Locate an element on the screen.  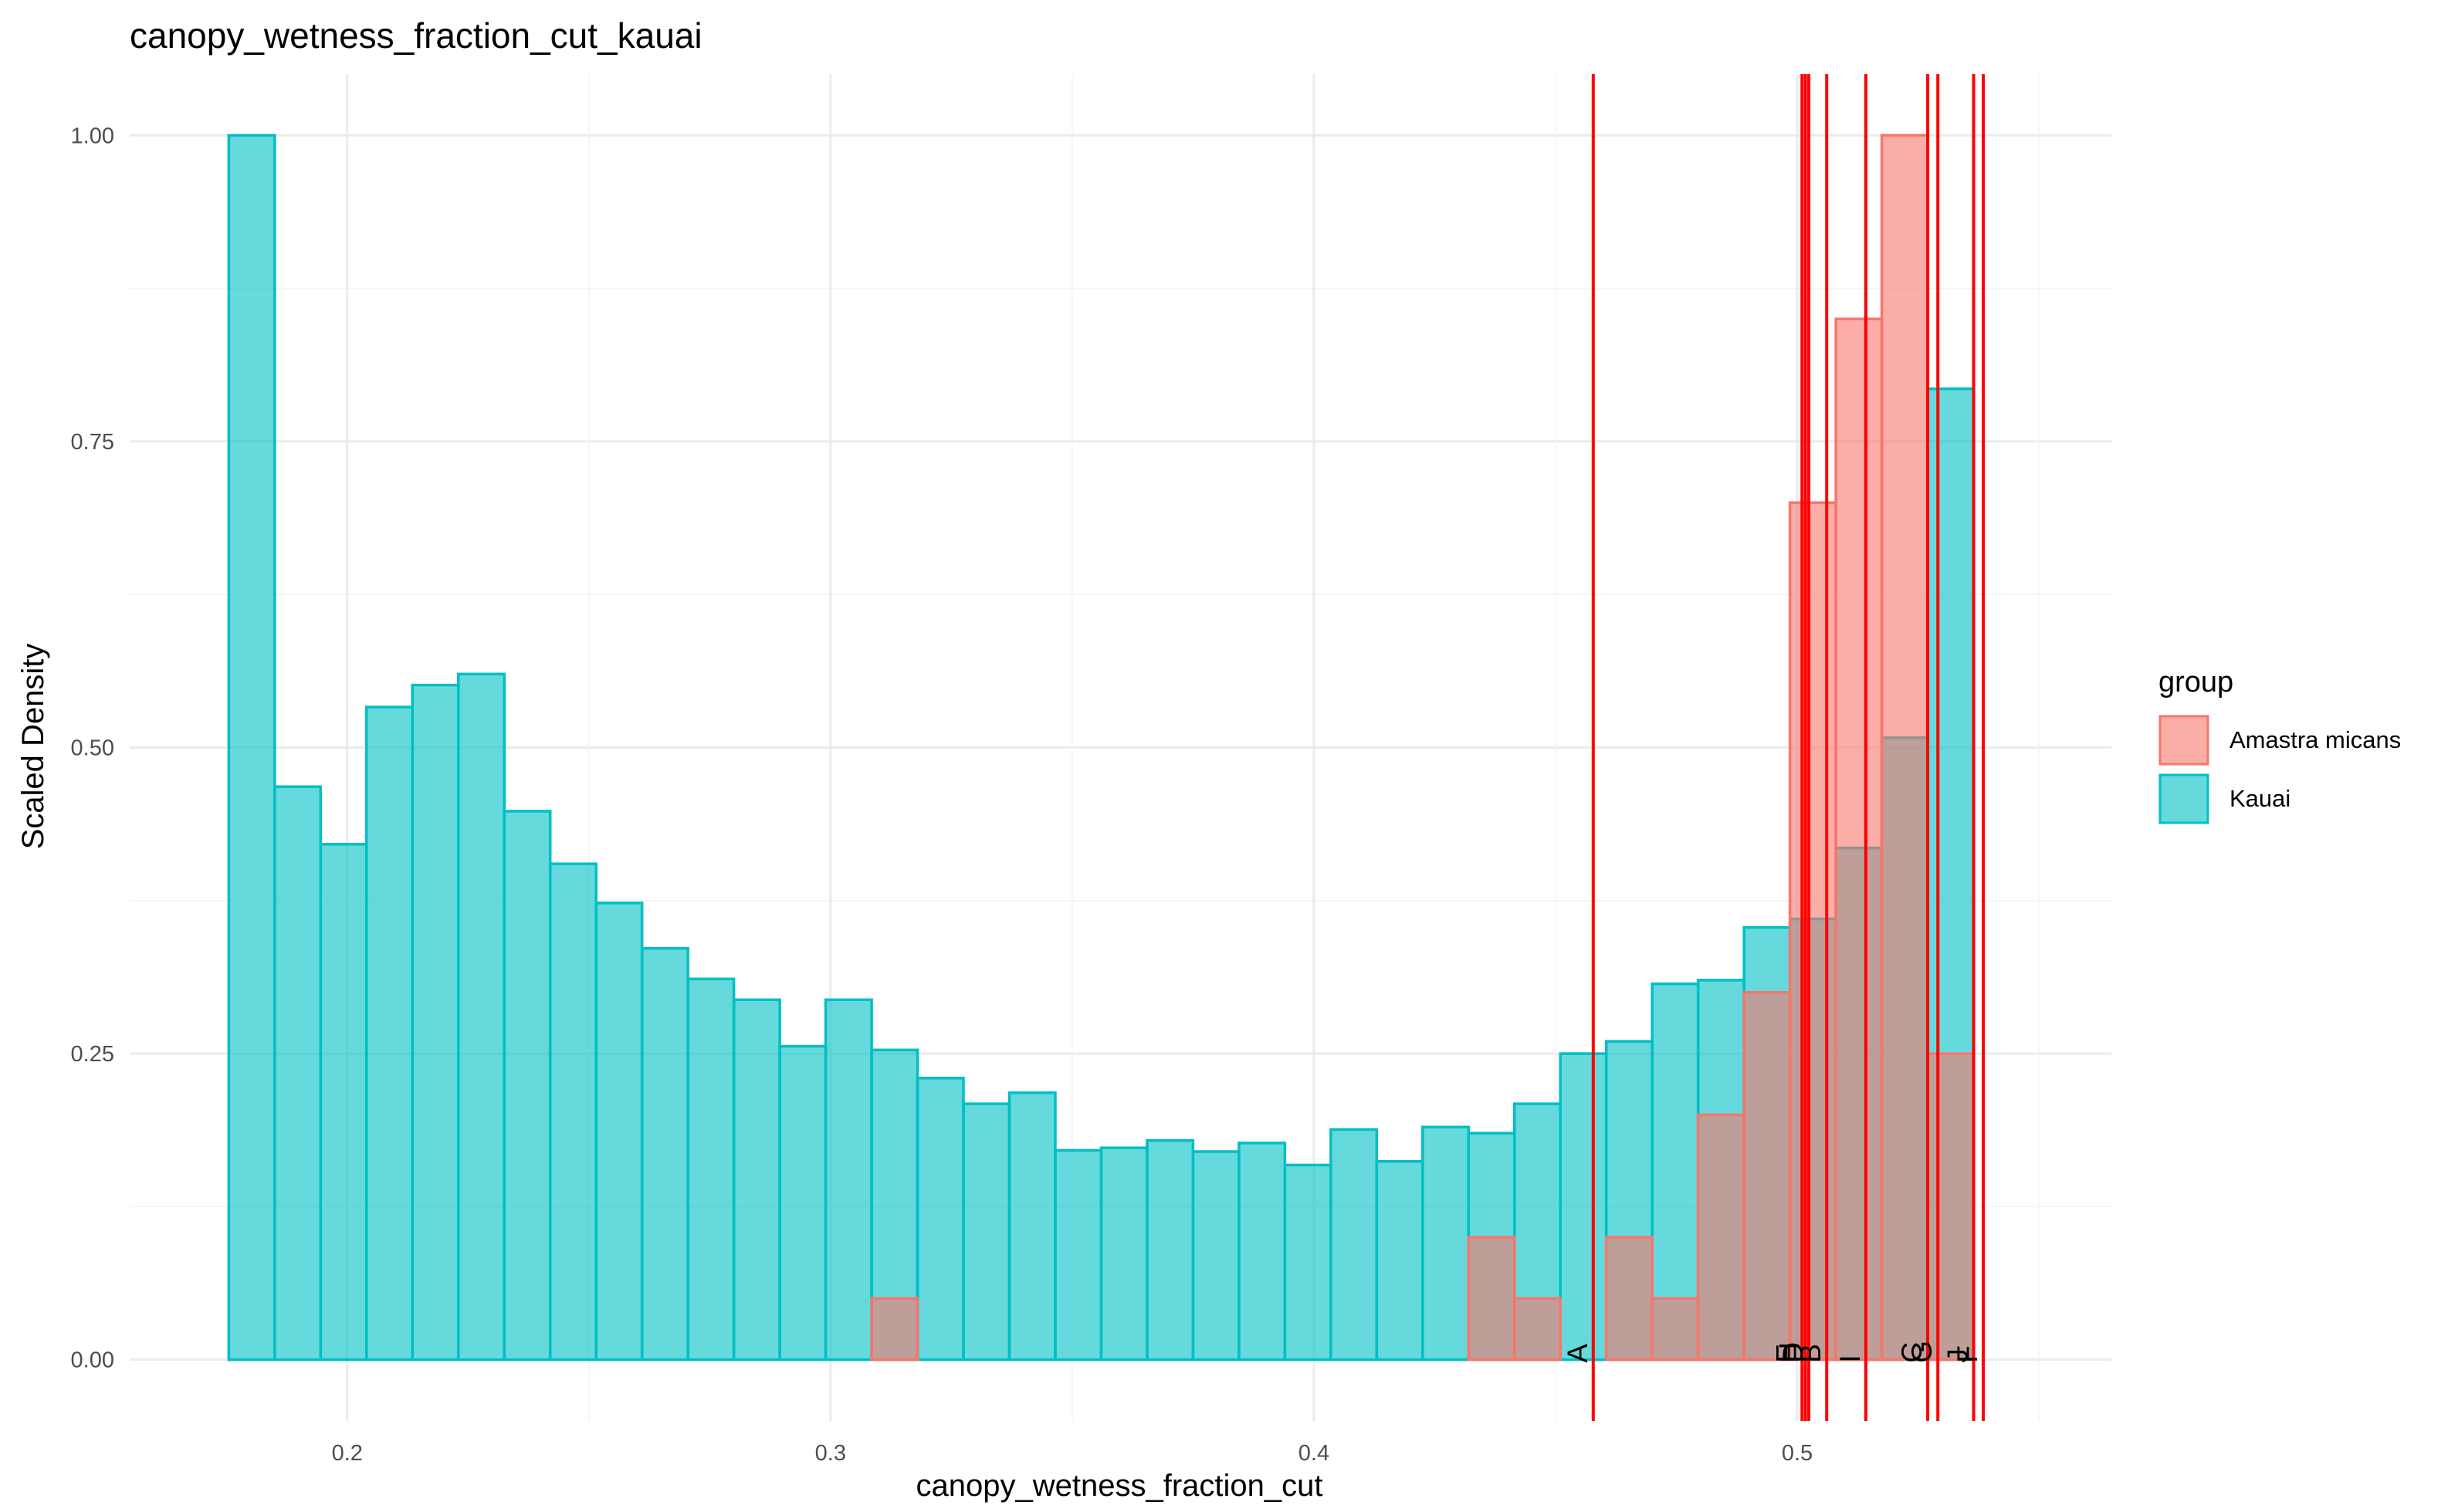
vline-label-f: F is located at coordinates (1967, 1354).